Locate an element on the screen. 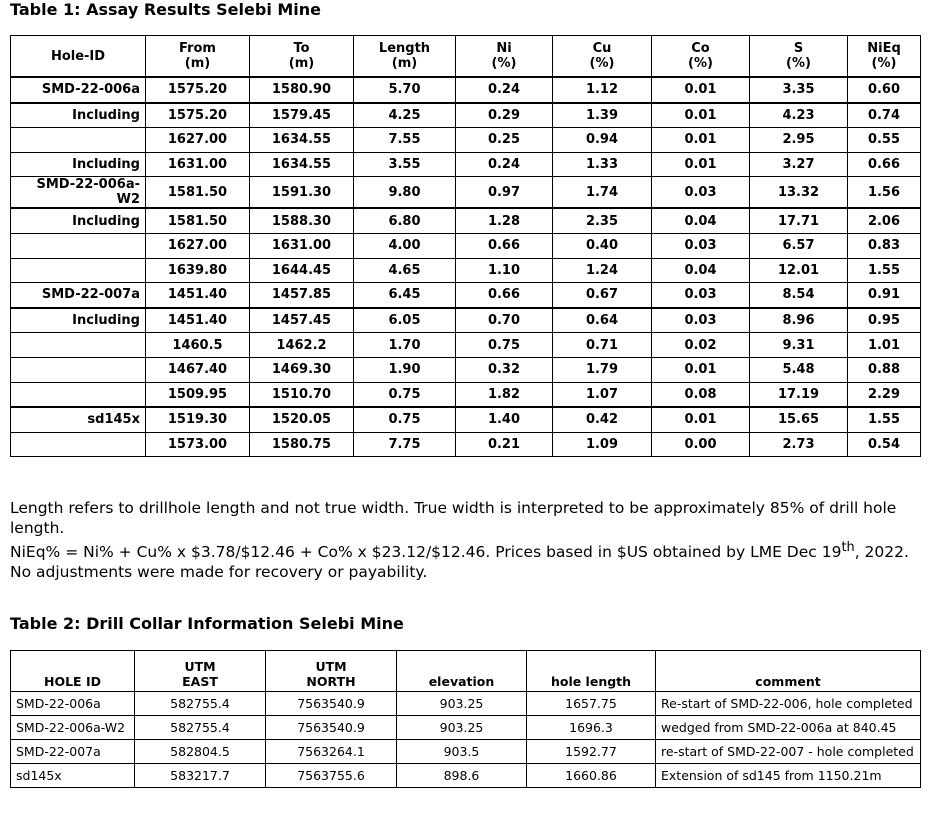 Image resolution: width=942 pixels, height=814 pixels. header-cell: Co (%) is located at coordinates (700, 56).